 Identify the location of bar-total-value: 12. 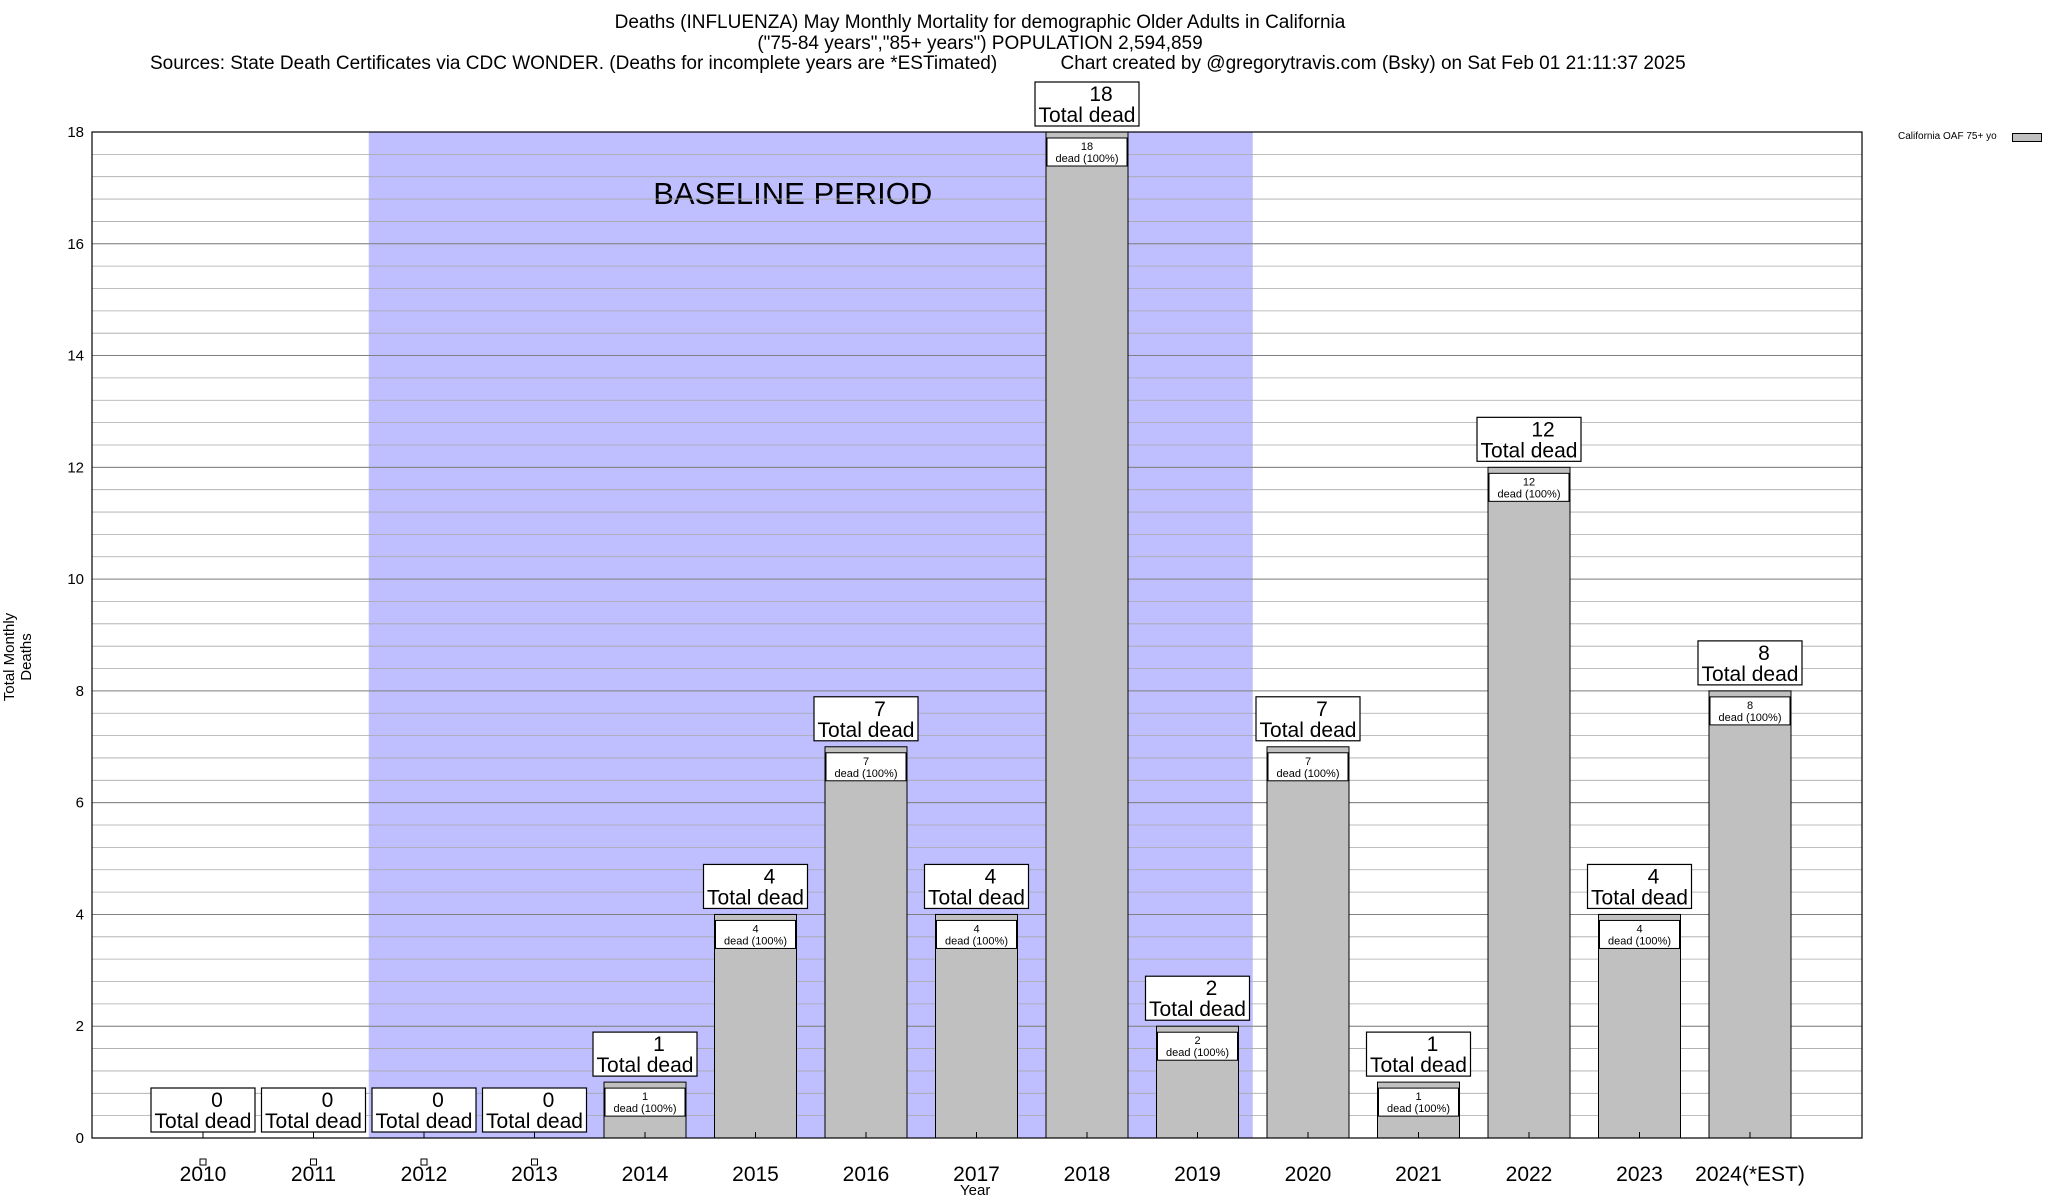
(1542, 429).